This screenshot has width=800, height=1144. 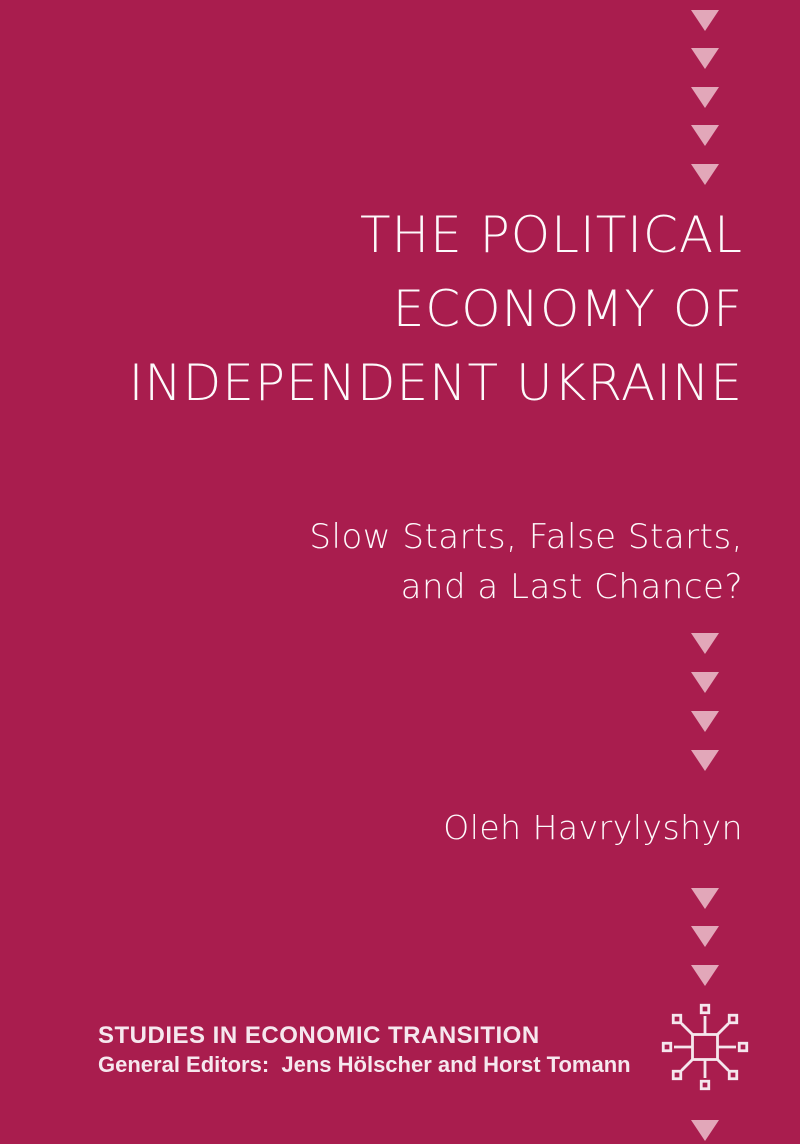 I want to click on title-line: THE POLITICAL, so click(x=551, y=235).